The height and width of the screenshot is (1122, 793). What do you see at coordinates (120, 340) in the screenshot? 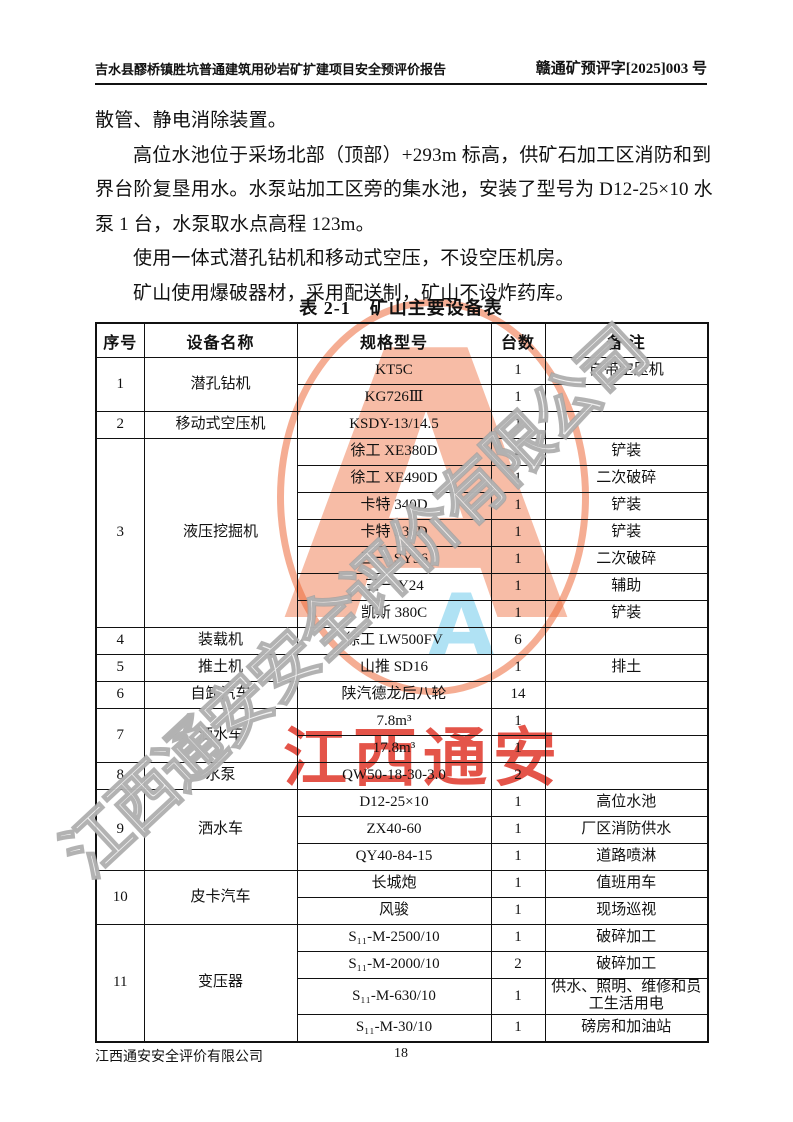
I see `column-header: 序号` at bounding box center [120, 340].